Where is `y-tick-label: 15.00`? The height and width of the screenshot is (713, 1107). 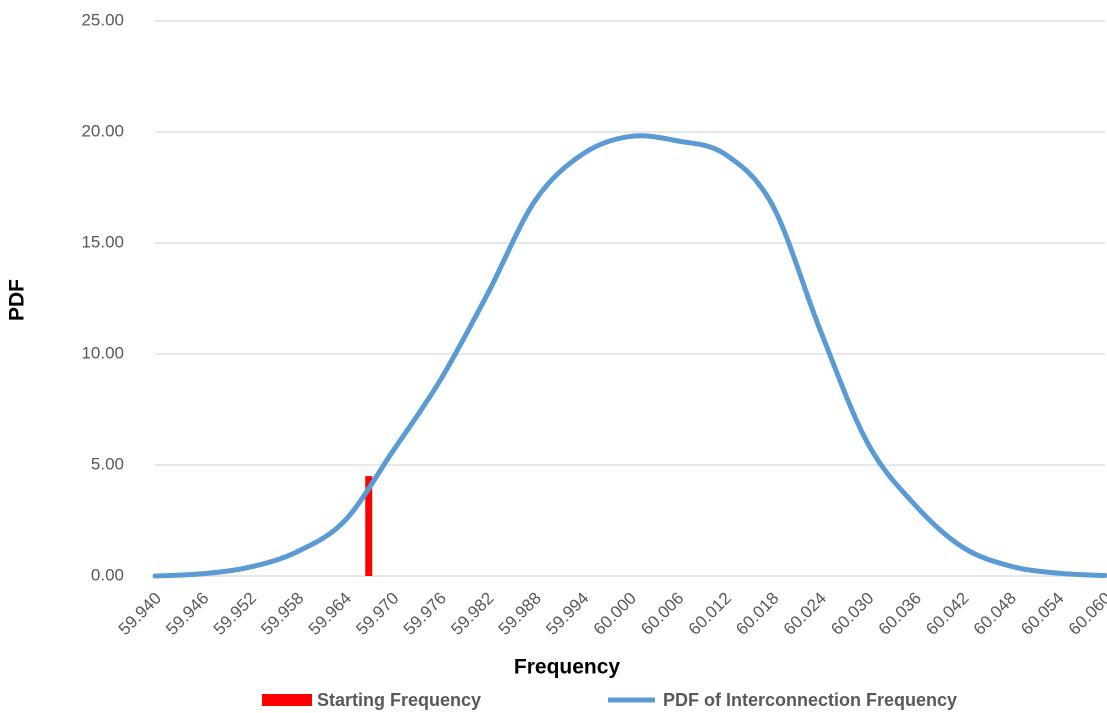
y-tick-label: 15.00 is located at coordinates (102, 241).